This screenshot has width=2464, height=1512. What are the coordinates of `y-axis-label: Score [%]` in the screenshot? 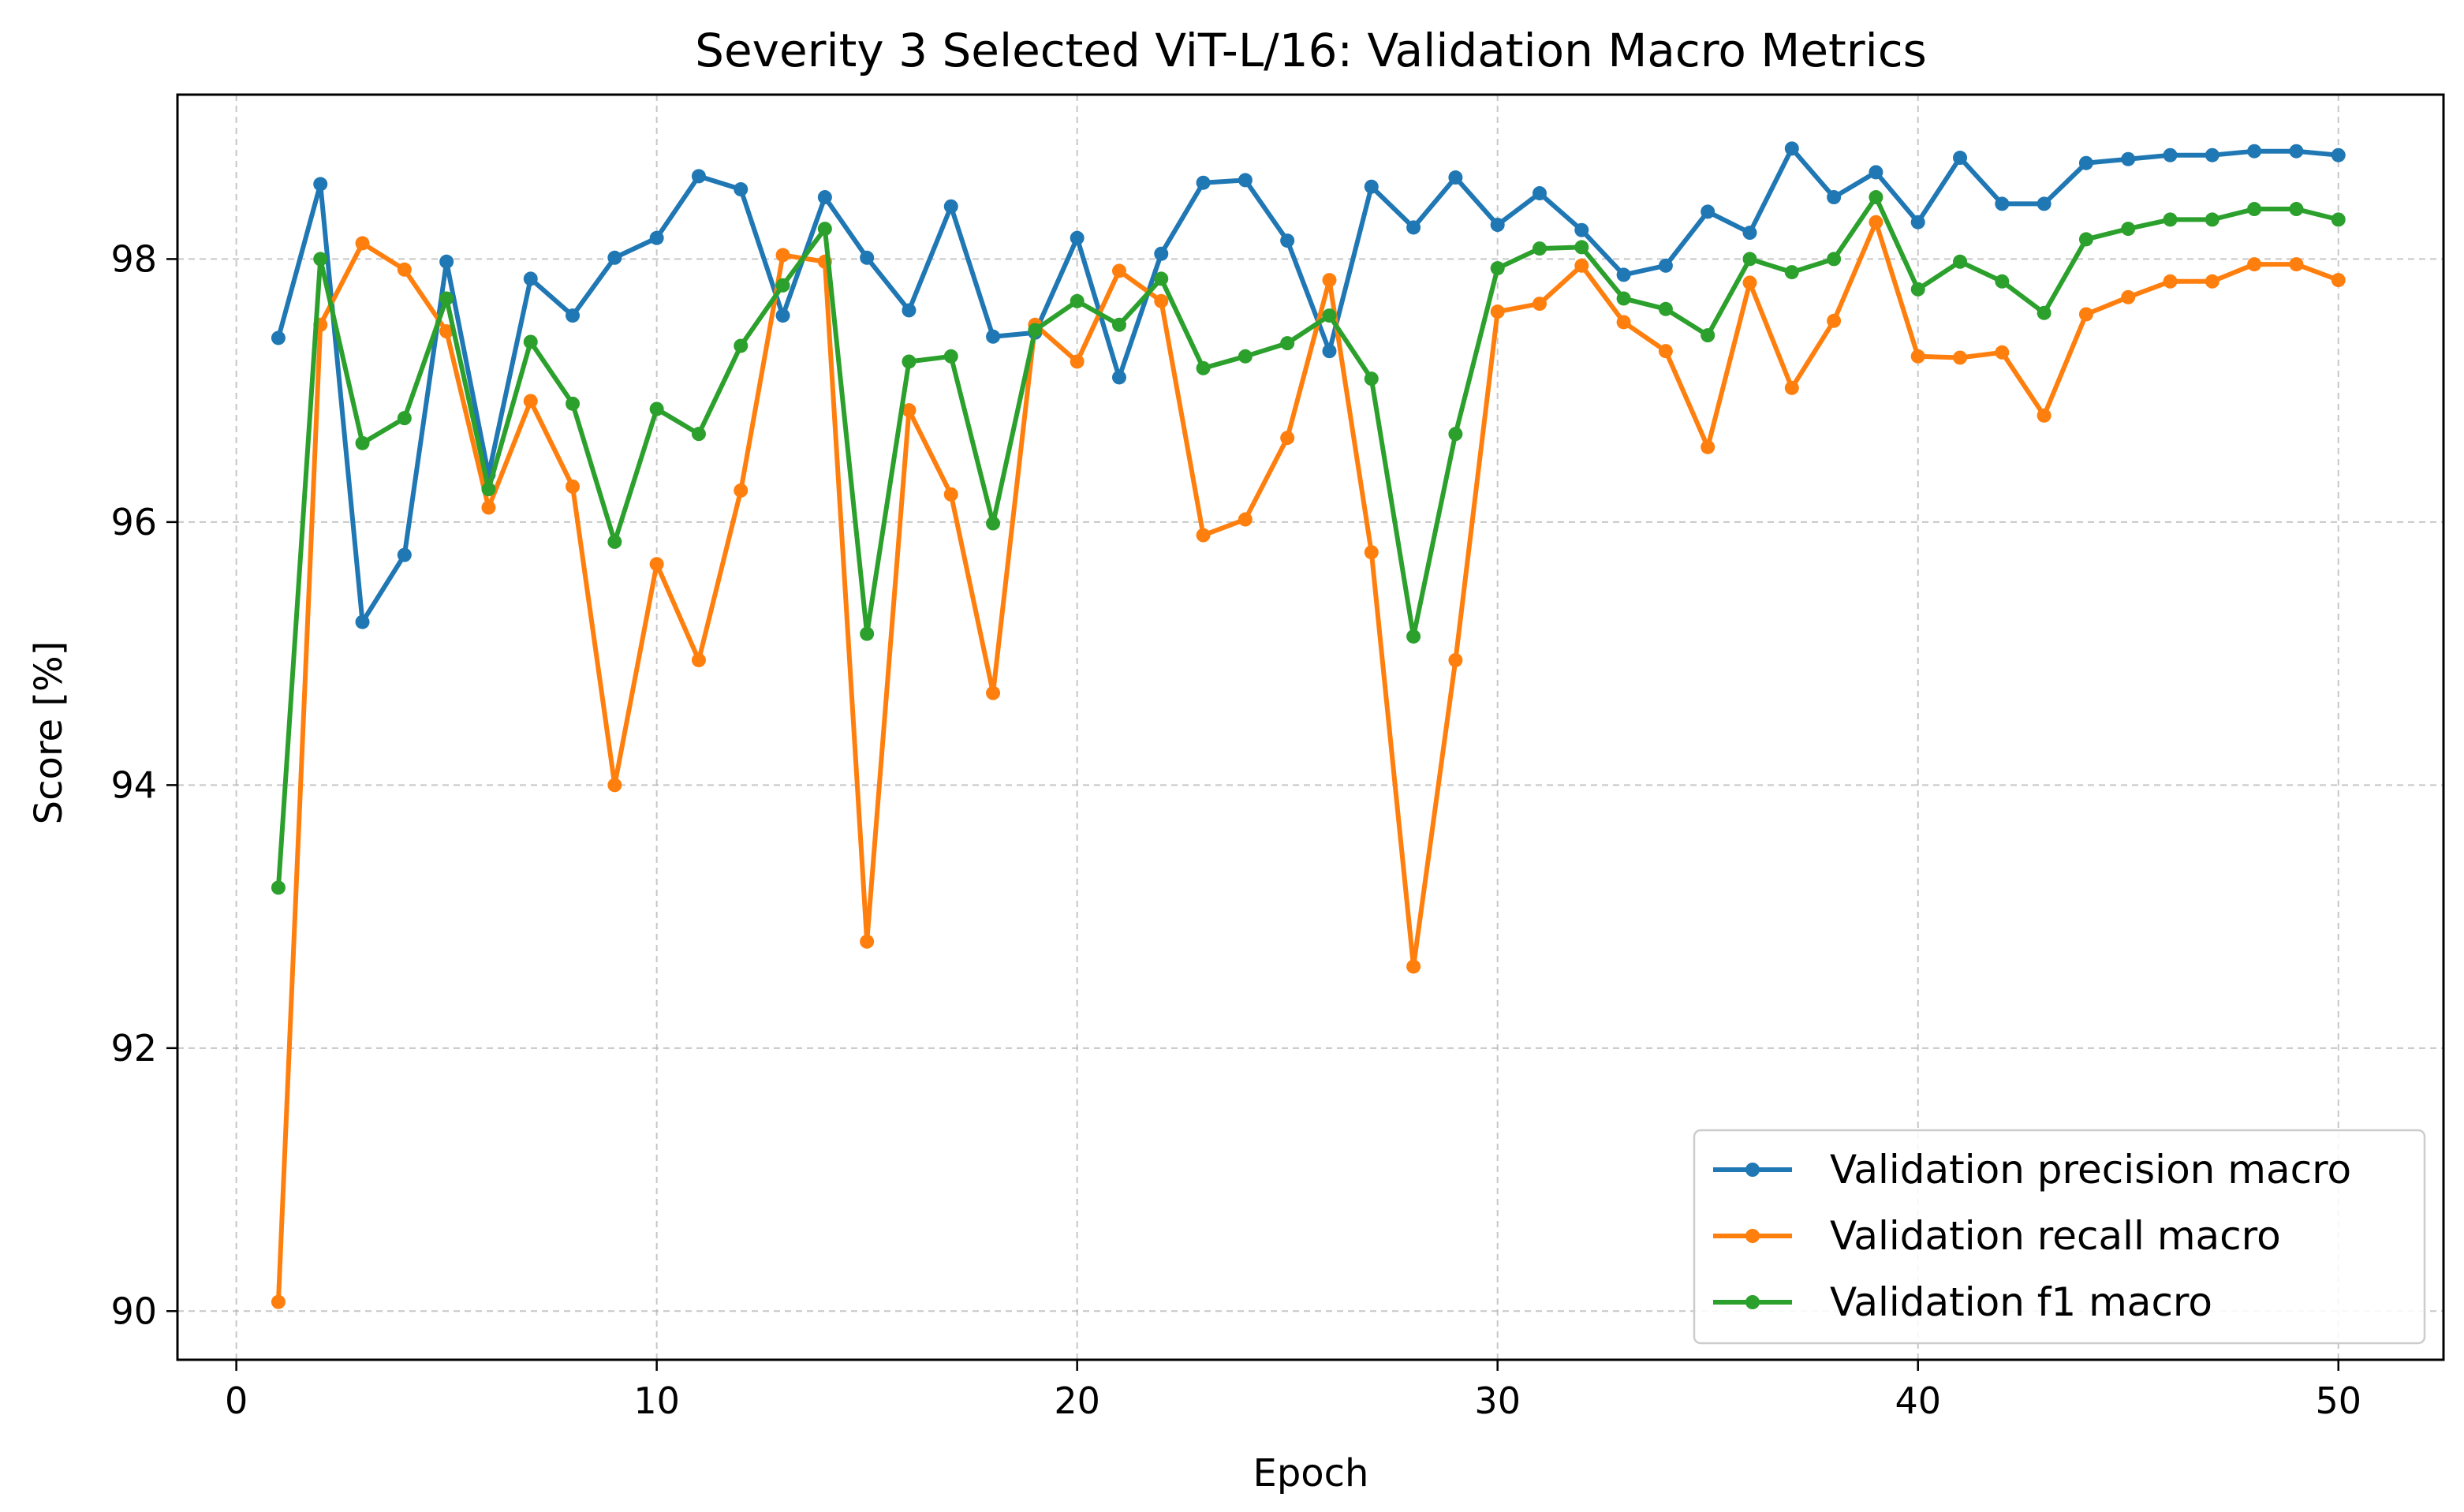 It's located at (49, 733).